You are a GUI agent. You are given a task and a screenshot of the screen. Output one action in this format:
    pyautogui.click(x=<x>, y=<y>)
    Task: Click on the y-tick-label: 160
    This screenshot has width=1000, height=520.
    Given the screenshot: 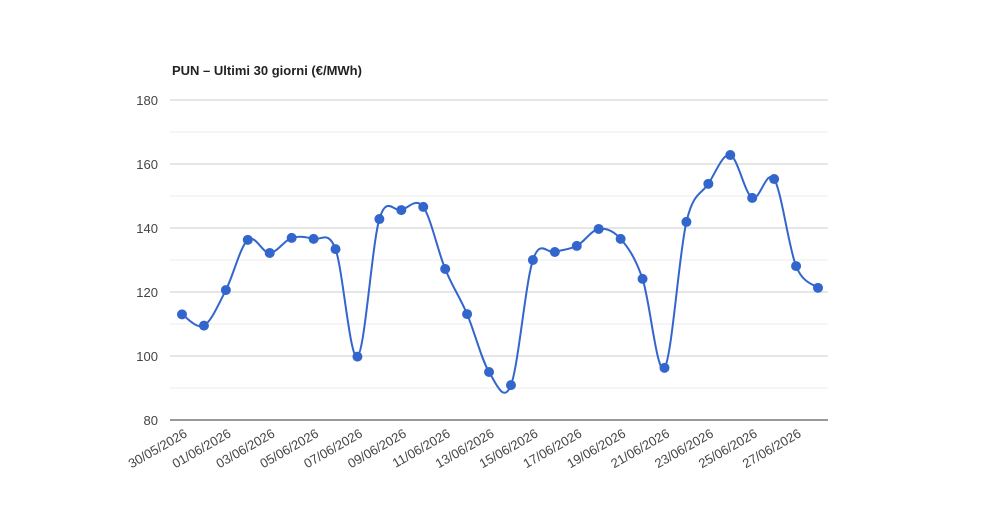 What is the action you would take?
    pyautogui.click(x=147, y=164)
    